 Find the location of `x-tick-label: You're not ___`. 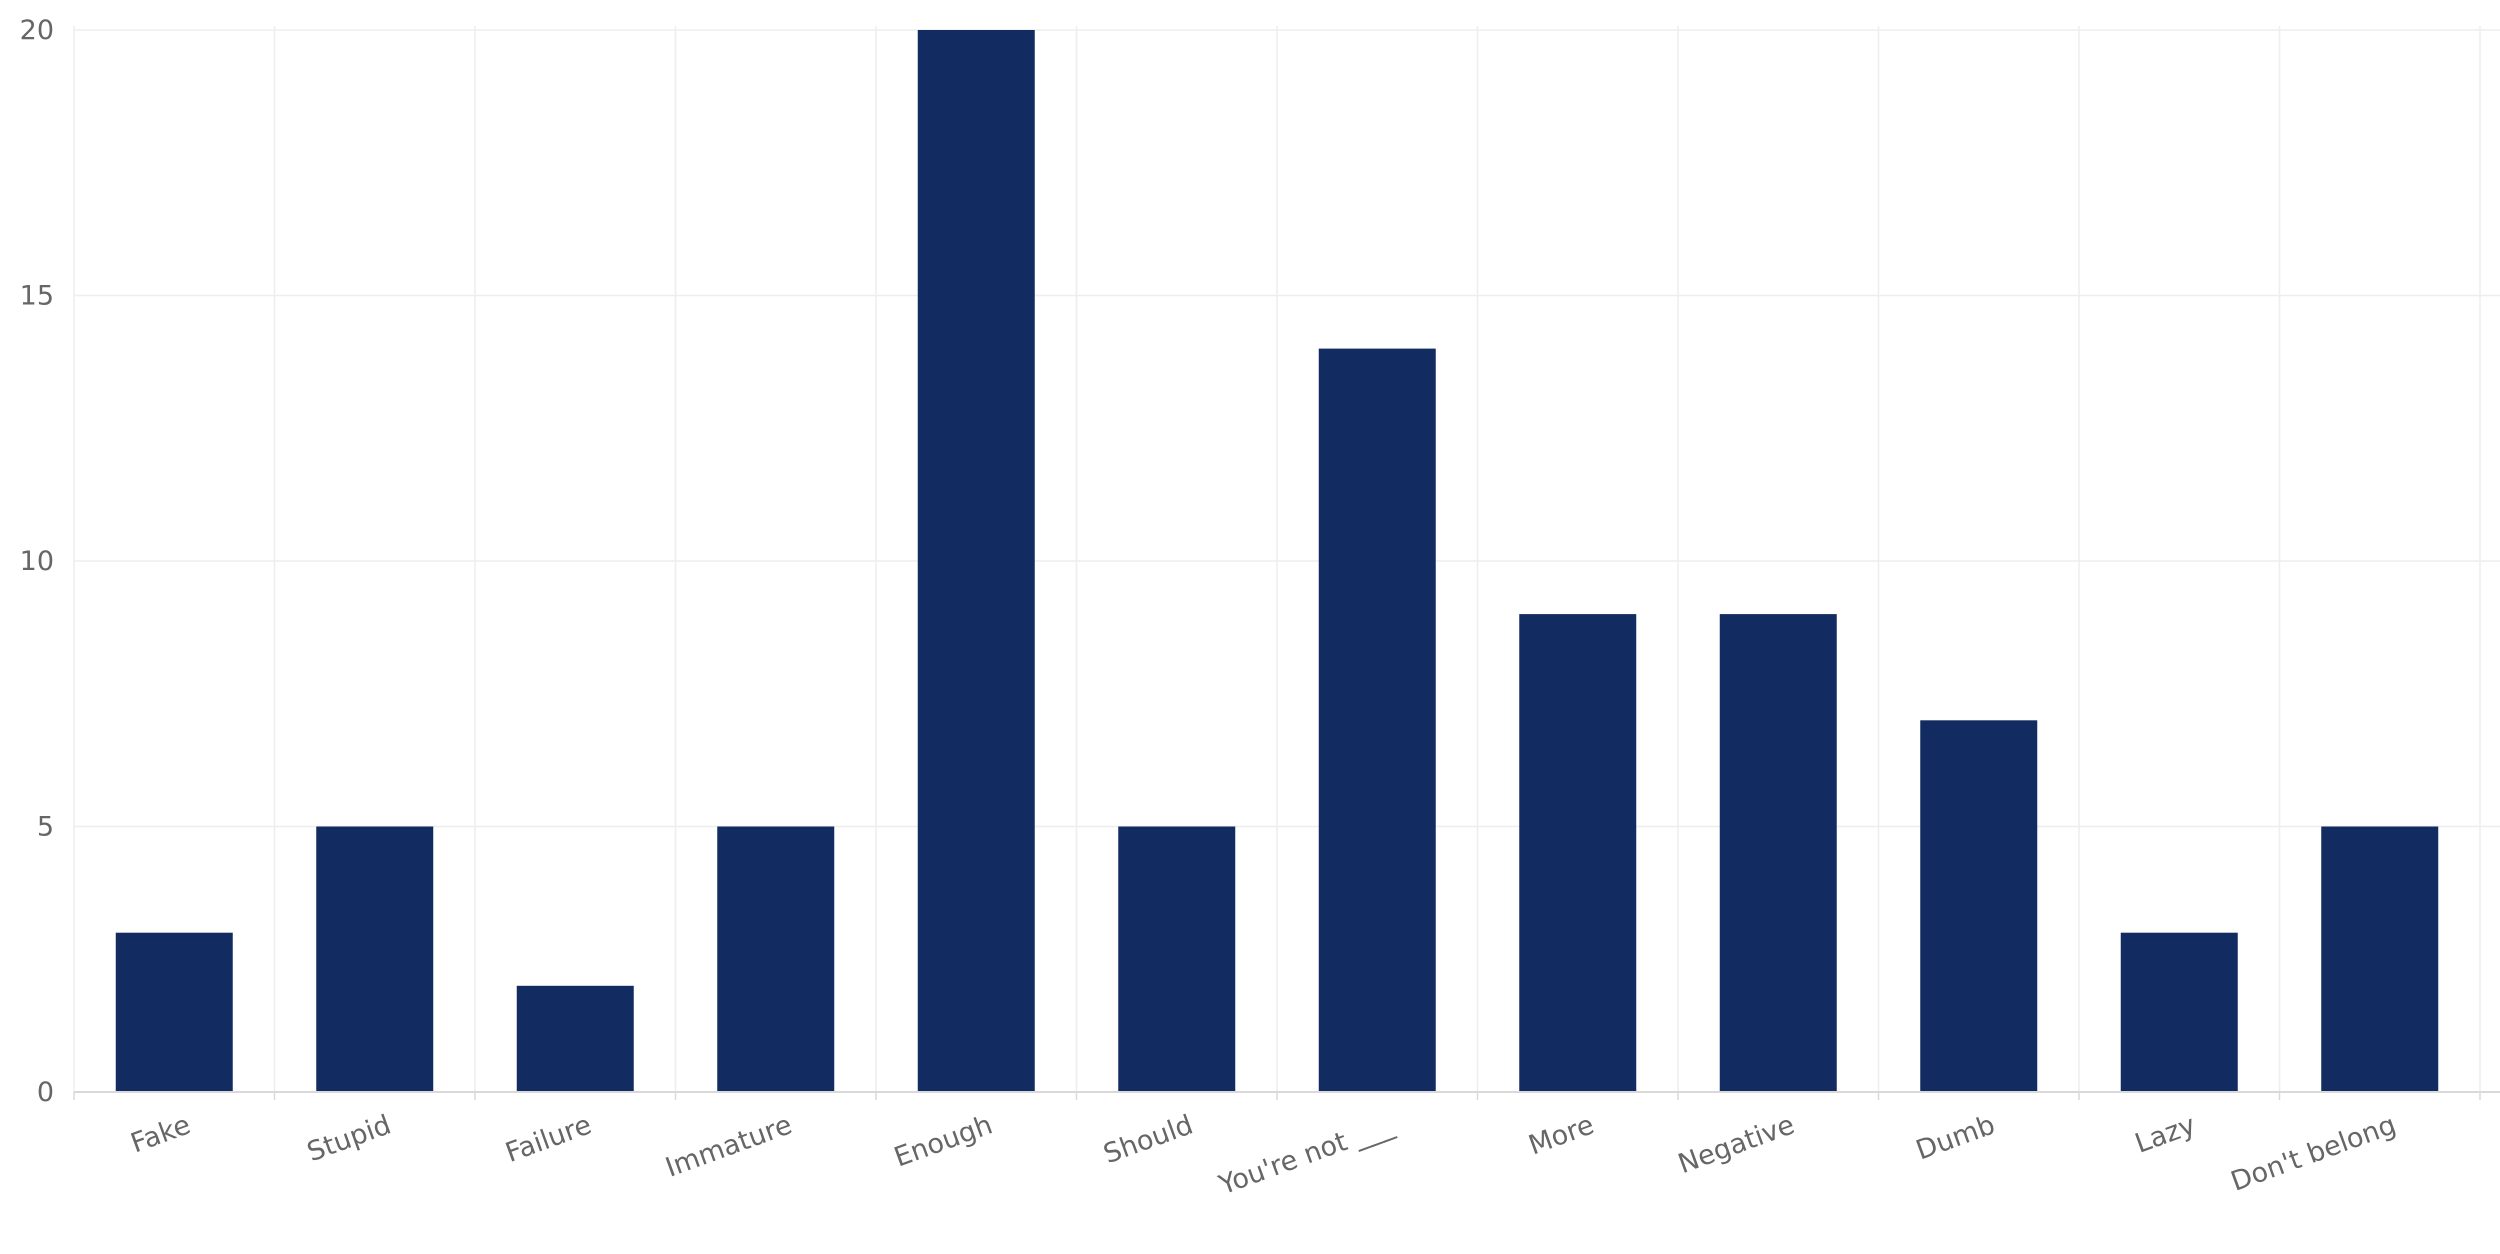

x-tick-label: You're not ___ is located at coordinates (1306, 1155).